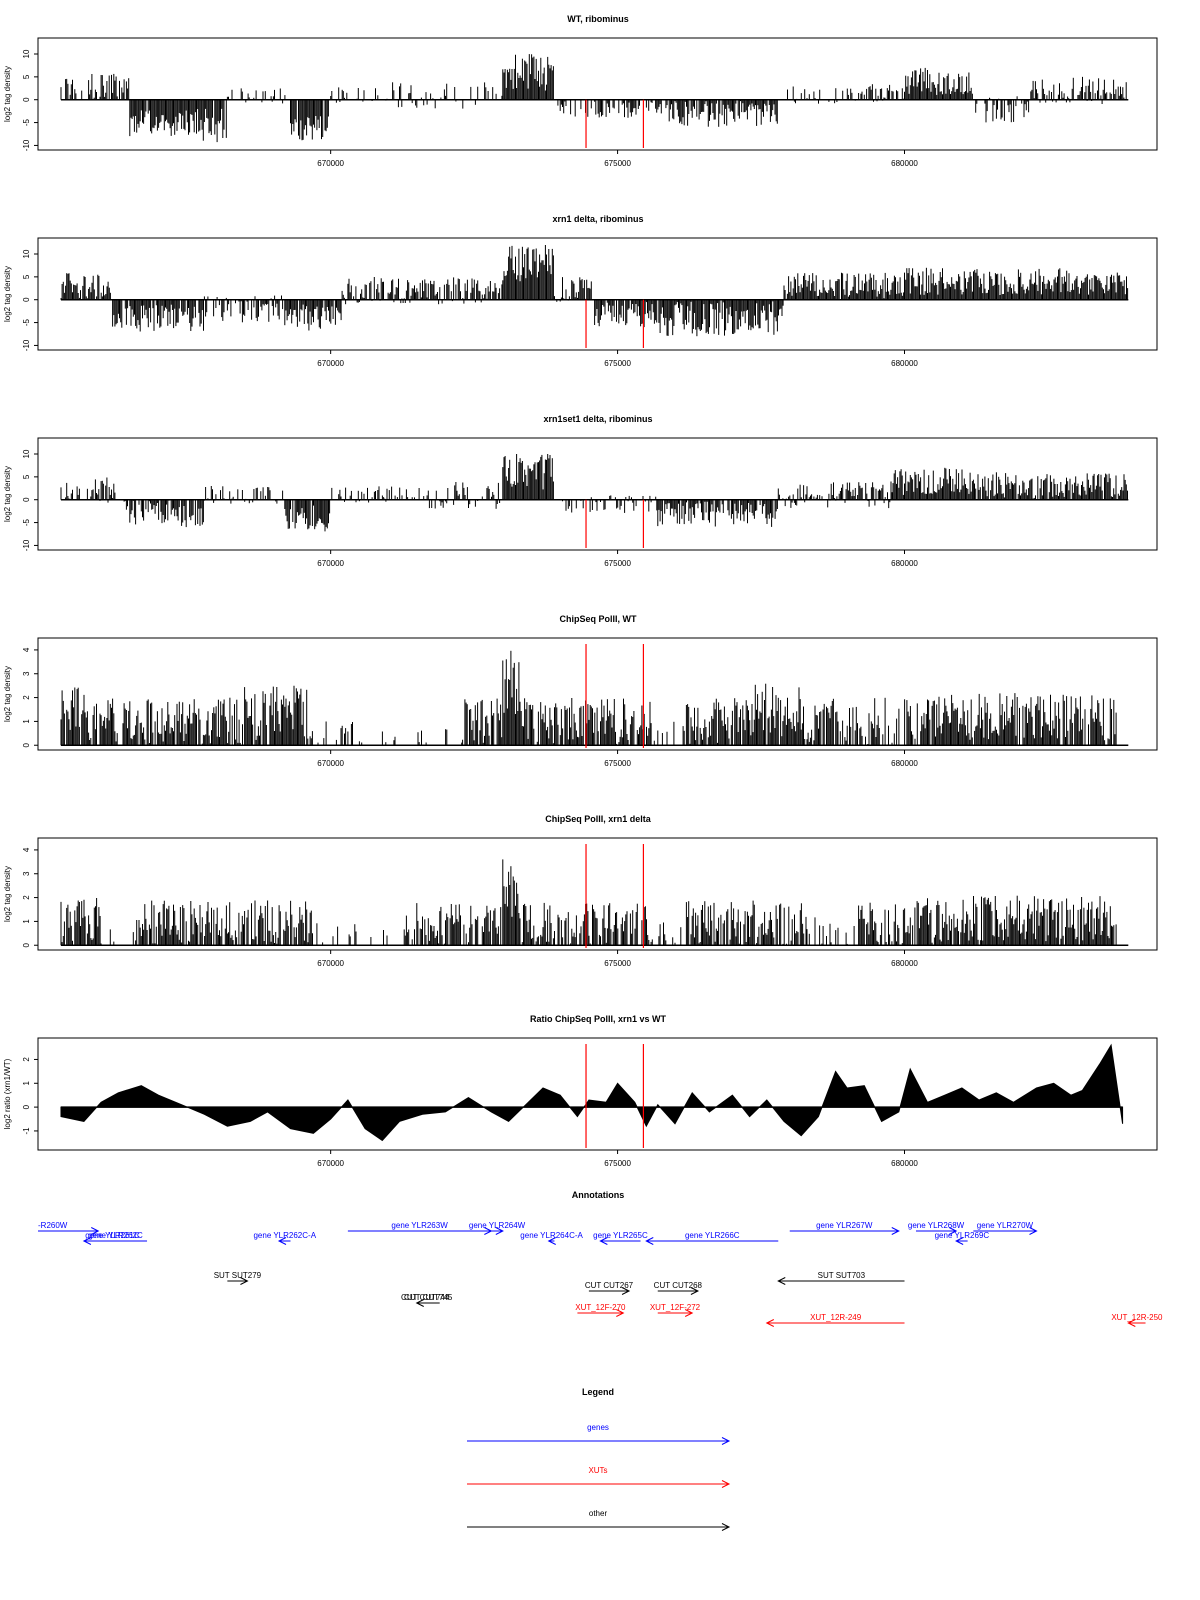 The height and width of the screenshot is (1600, 1200). I want to click on annotation-label: SUT SUT279, so click(238, 1275).